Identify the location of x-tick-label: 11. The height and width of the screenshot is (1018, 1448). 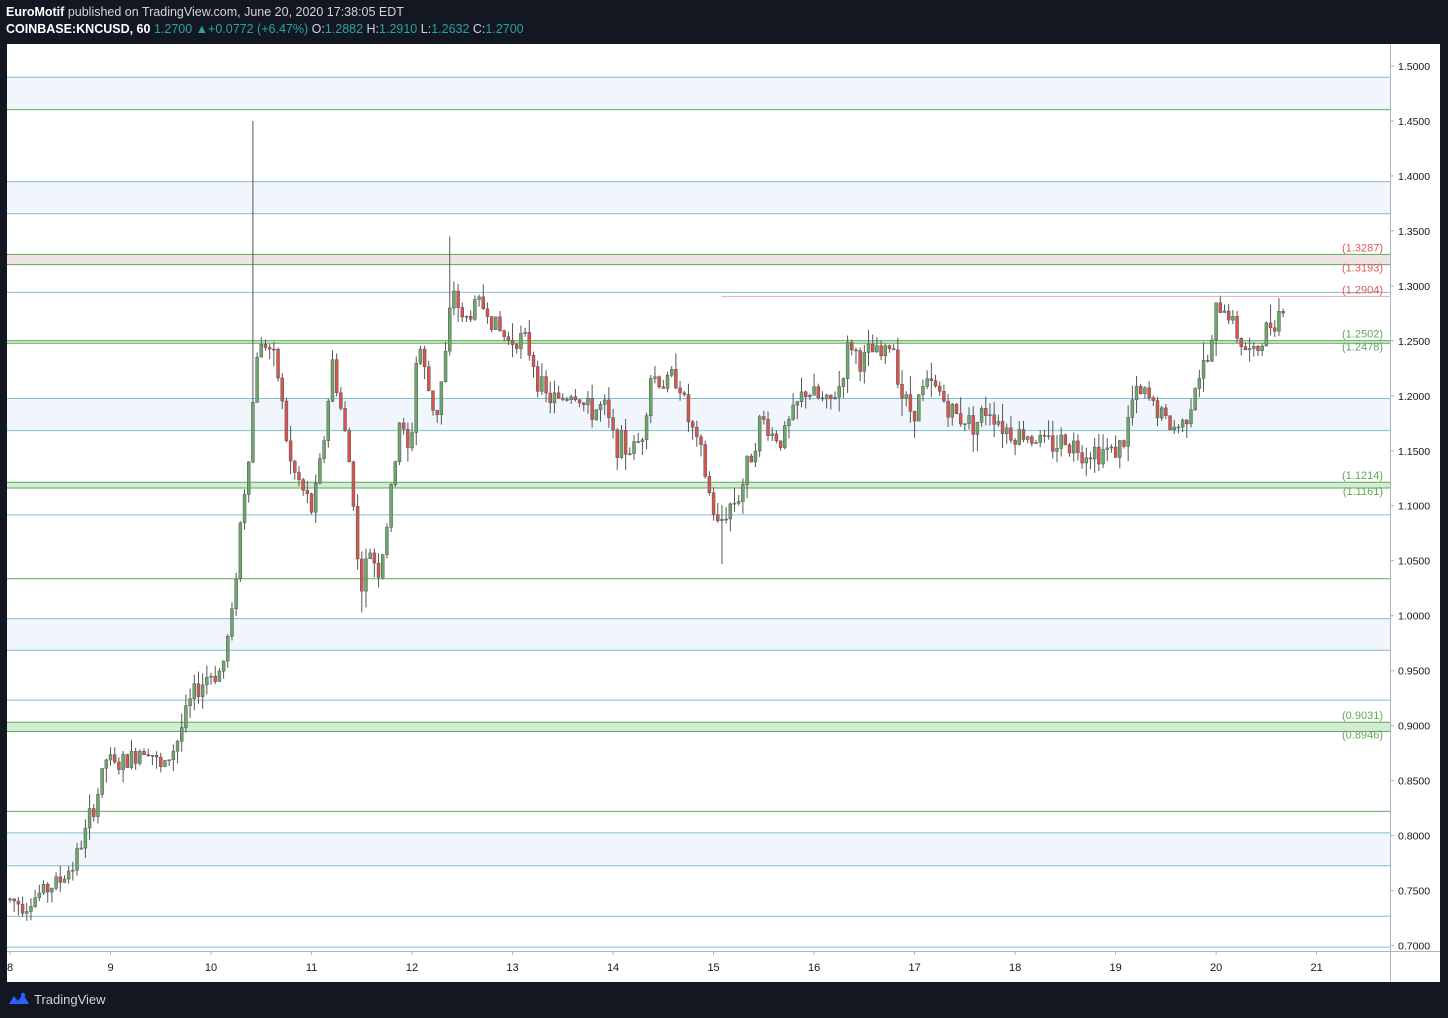
(311, 968).